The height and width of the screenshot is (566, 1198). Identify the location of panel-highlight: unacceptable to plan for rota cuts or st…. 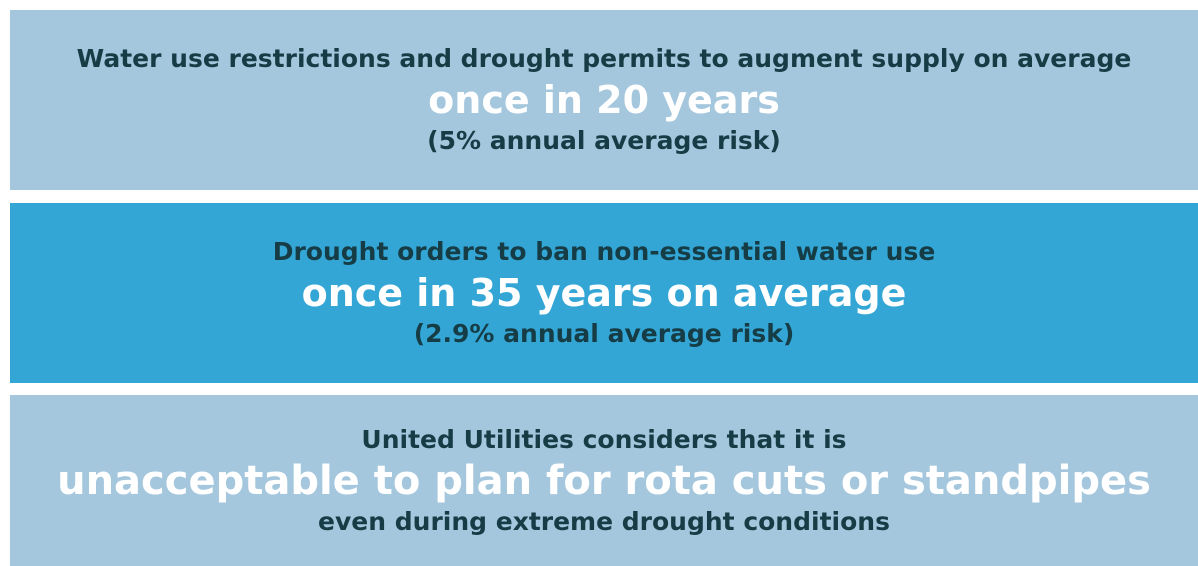
(604, 480).